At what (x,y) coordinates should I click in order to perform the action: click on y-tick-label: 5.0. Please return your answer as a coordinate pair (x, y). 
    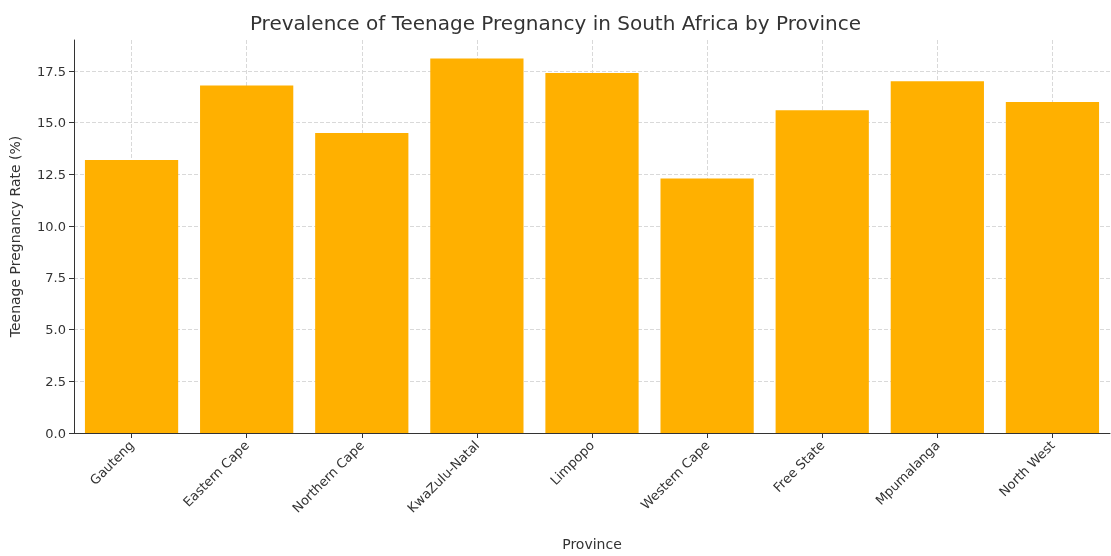
    Looking at the image, I should click on (55, 330).